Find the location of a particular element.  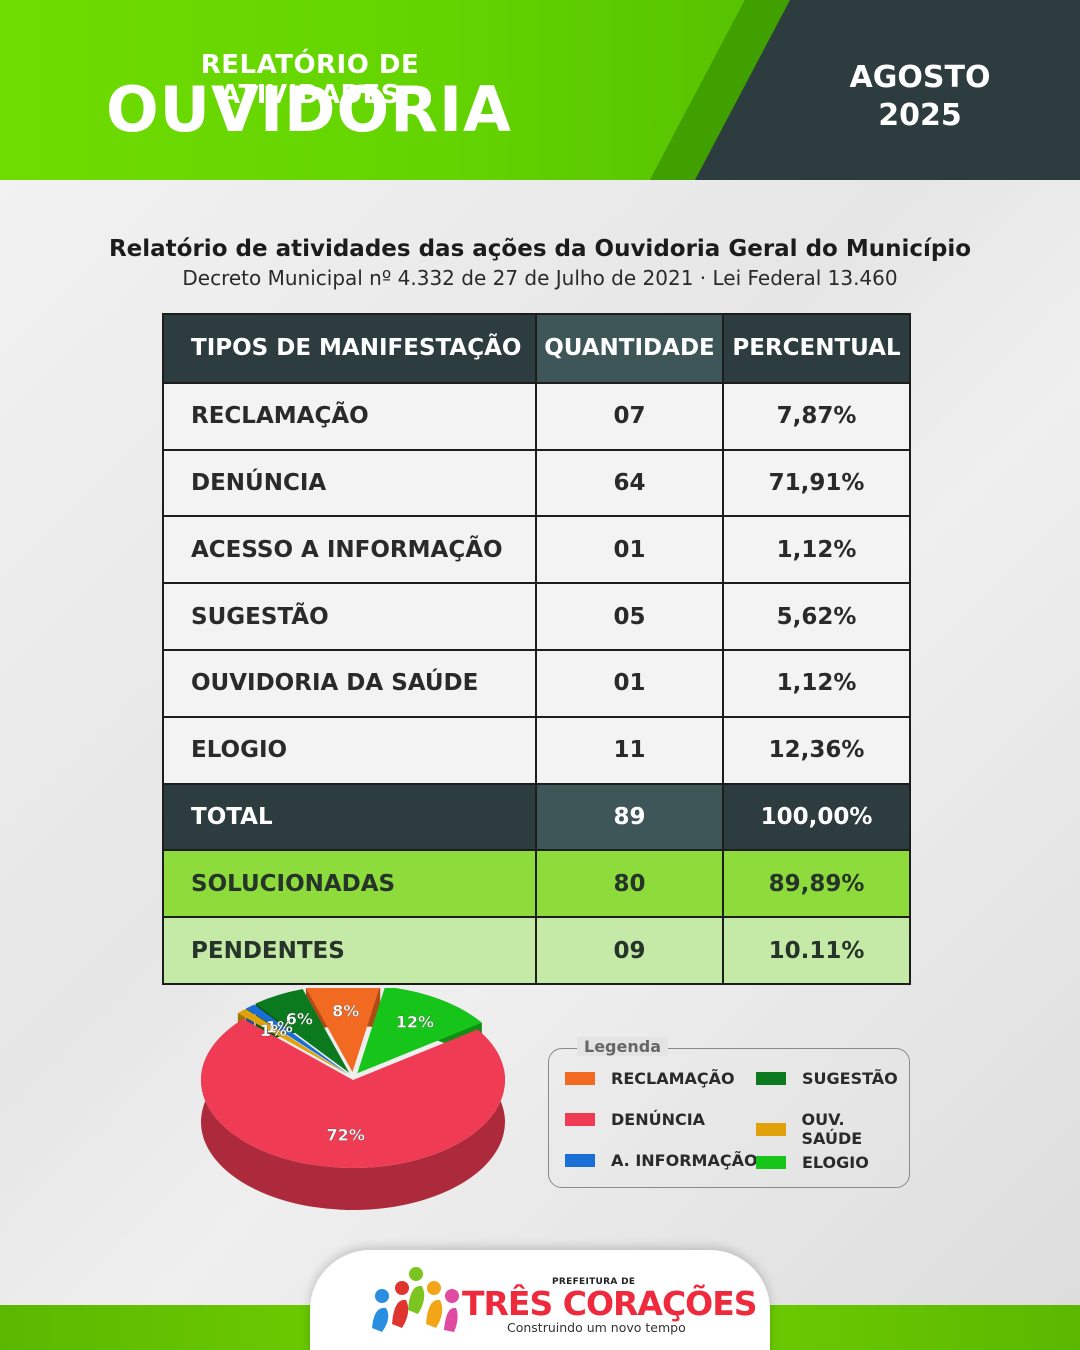

legend-label: OUV. SAÚDE is located at coordinates (832, 1129).